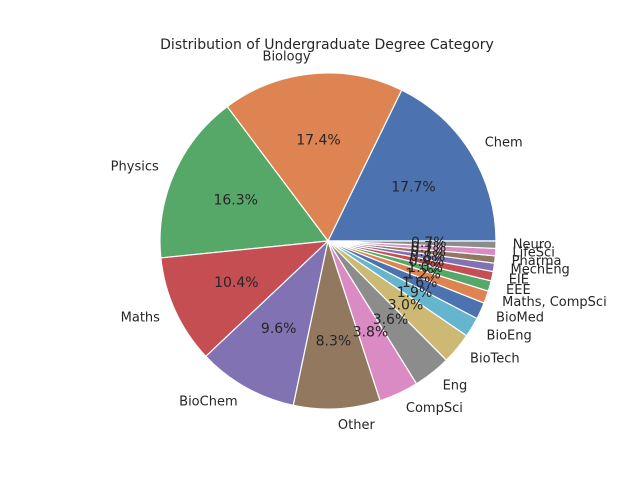 The width and height of the screenshot is (640, 480). I want to click on category-label-biotech: BioTech, so click(495, 359).